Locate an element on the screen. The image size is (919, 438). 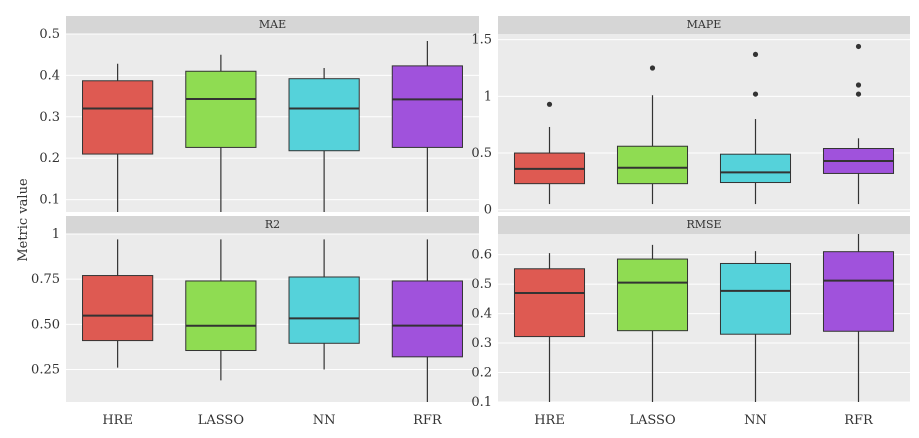
y-tick-label: 0.50 is located at coordinates (45, 324).